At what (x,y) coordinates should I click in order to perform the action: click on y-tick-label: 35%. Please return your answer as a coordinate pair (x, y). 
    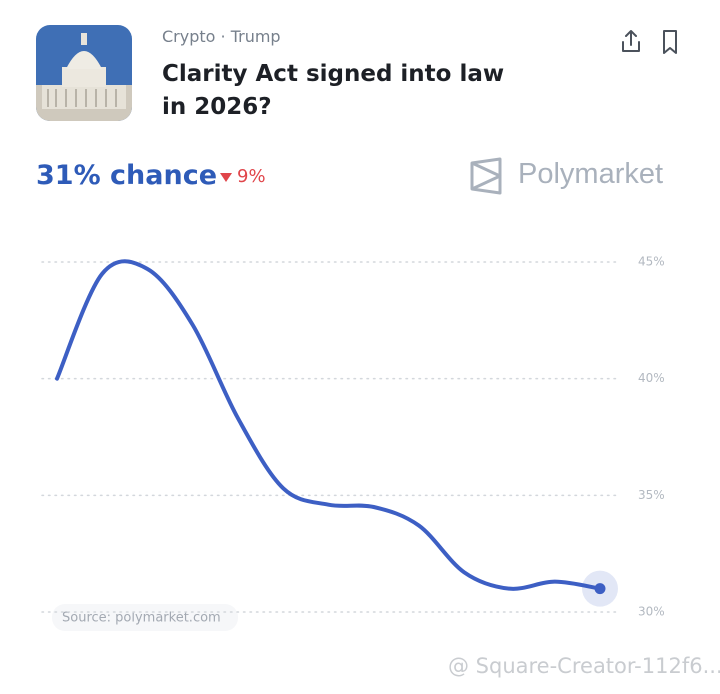
    Looking at the image, I should click on (651, 495).